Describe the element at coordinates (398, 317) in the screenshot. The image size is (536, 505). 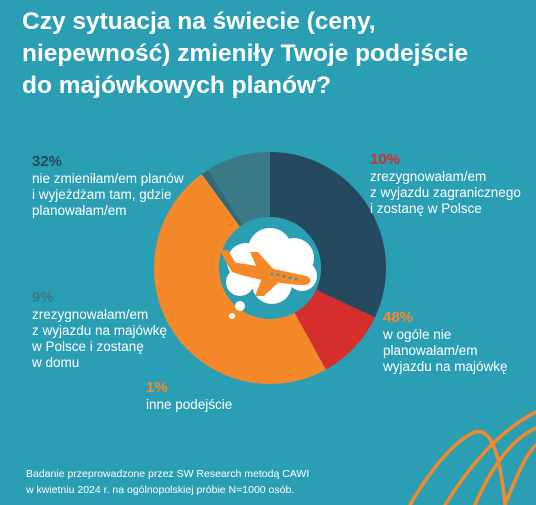
I see `value-label-48: 48%` at that location.